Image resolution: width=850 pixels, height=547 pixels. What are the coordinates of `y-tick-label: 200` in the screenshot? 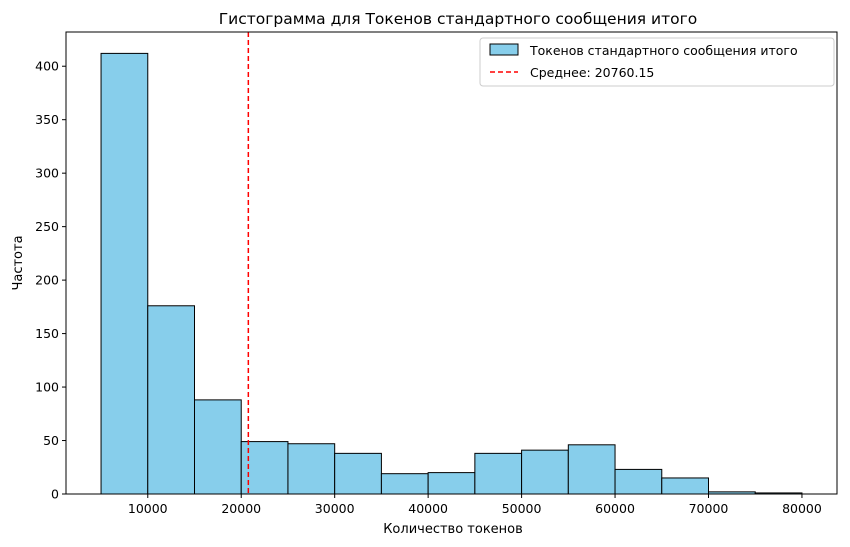 It's located at (47, 280).